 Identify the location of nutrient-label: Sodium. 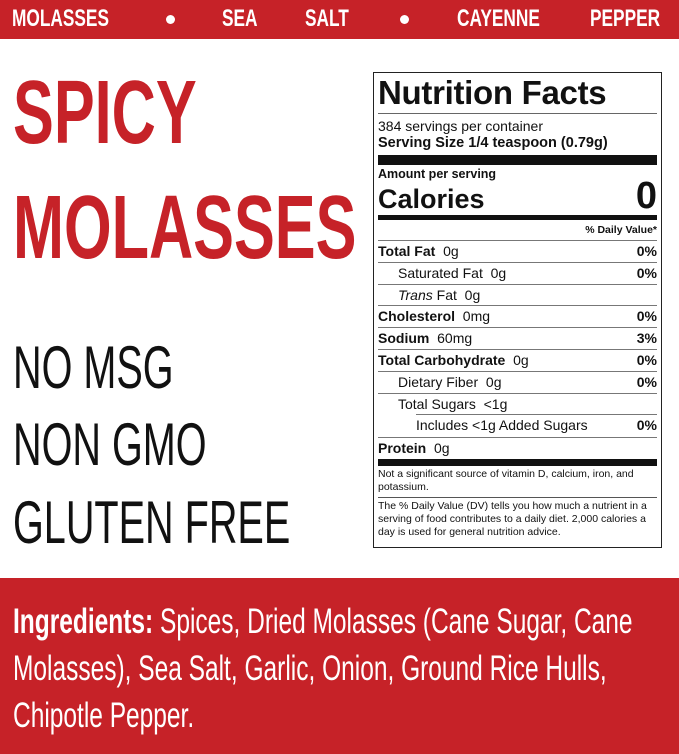
(404, 338).